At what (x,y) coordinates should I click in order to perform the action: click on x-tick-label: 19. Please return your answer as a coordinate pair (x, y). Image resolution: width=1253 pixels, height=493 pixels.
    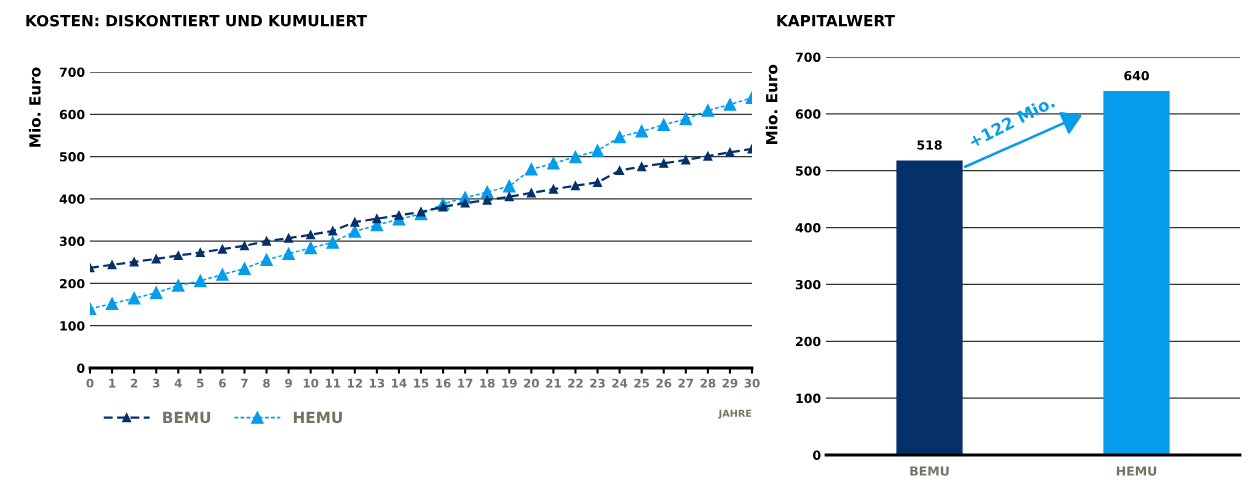
    Looking at the image, I should click on (509, 383).